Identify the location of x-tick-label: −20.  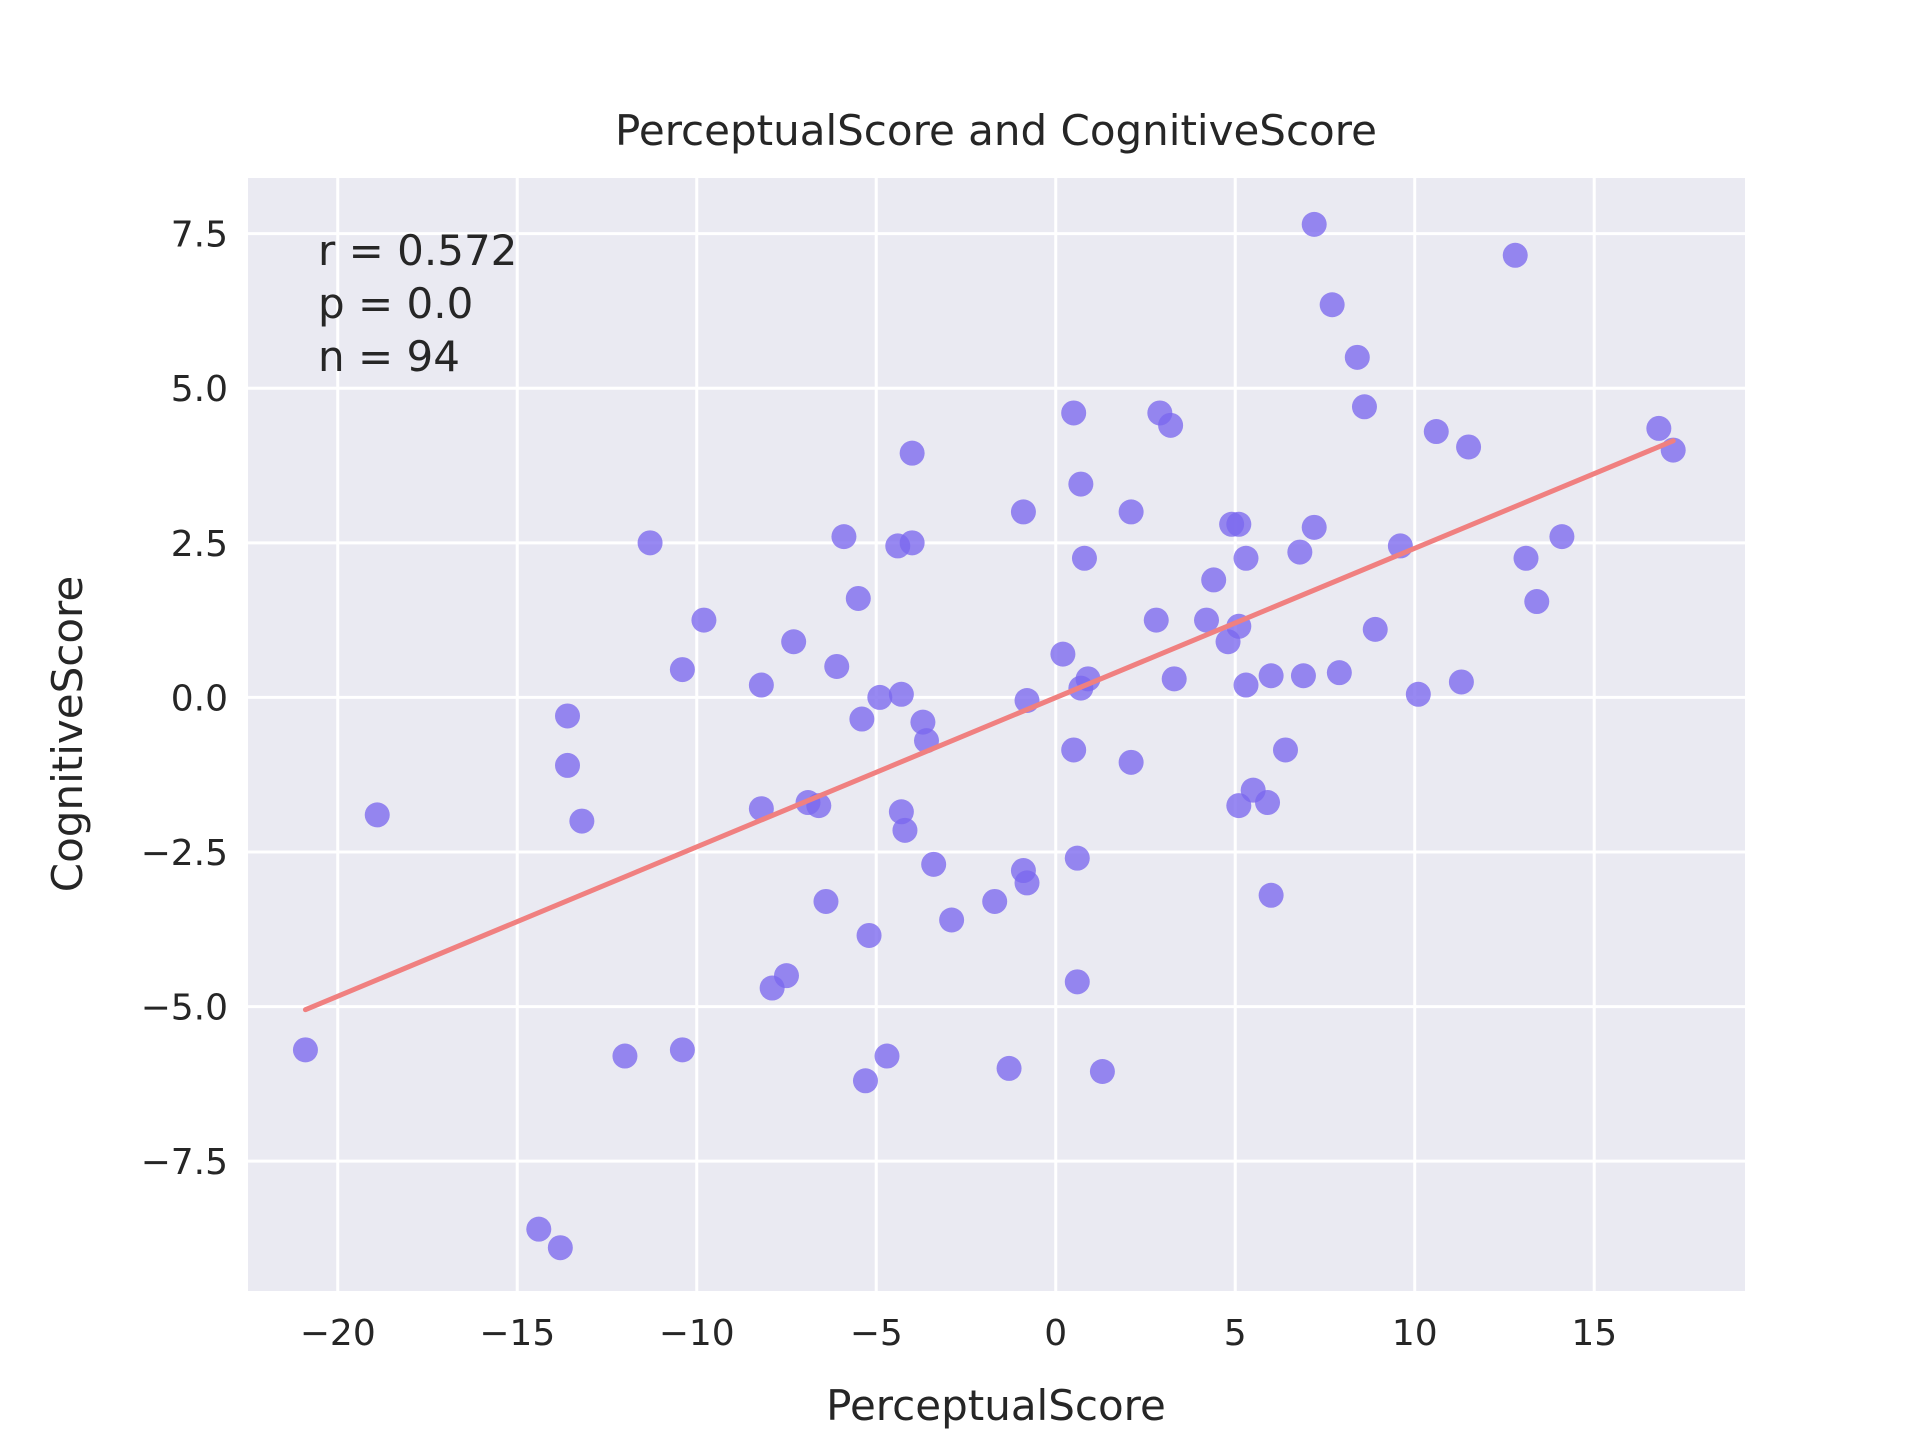
(338, 1333).